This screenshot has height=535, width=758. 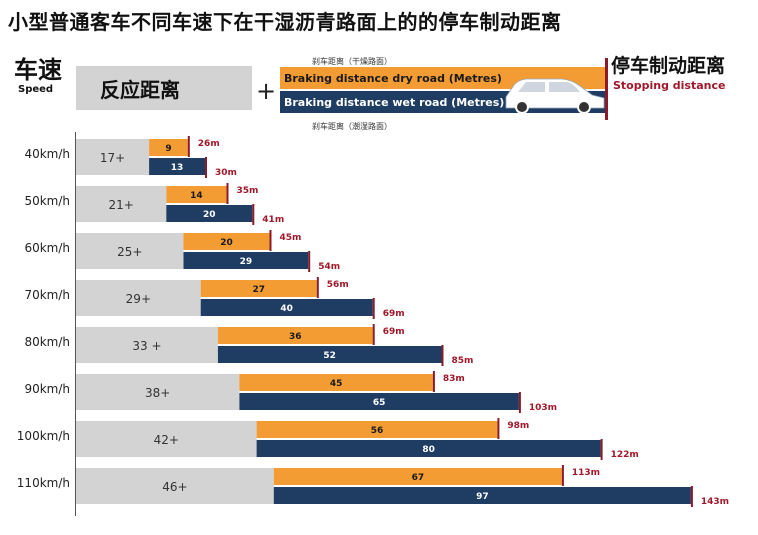 I want to click on wet-value-label: 52, so click(x=329, y=356).